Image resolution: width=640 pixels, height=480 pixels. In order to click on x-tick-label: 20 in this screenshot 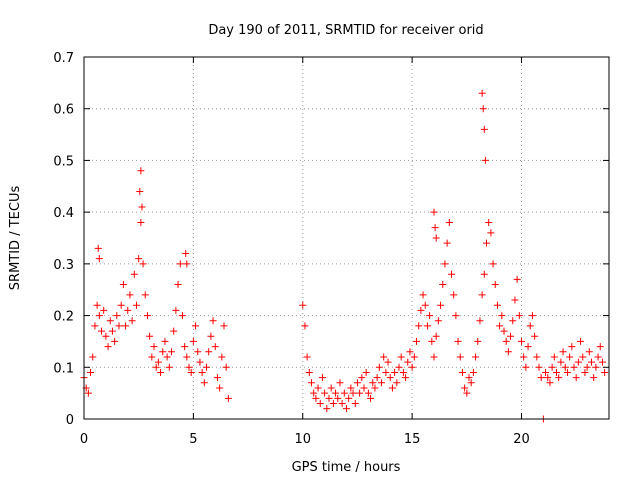, I will do `click(521, 439)`.